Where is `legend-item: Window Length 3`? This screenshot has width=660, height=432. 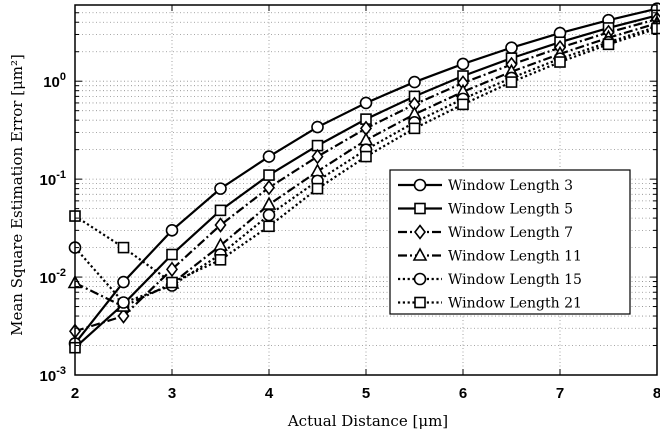 legend-item: Window Length 3 is located at coordinates (485, 186).